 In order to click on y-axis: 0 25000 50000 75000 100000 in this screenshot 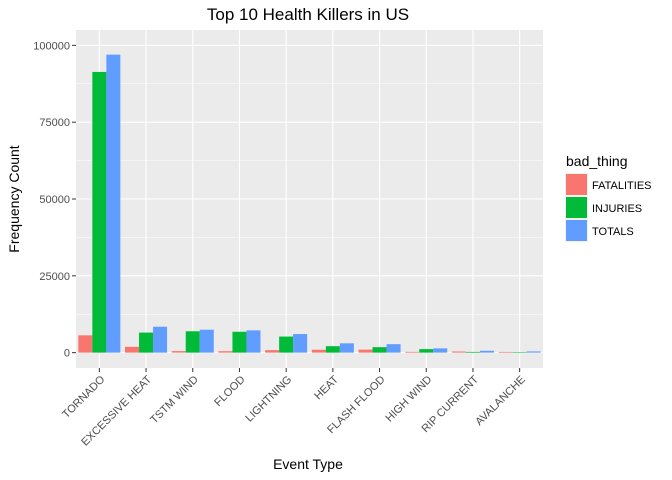, I will do `click(54, 200)`.